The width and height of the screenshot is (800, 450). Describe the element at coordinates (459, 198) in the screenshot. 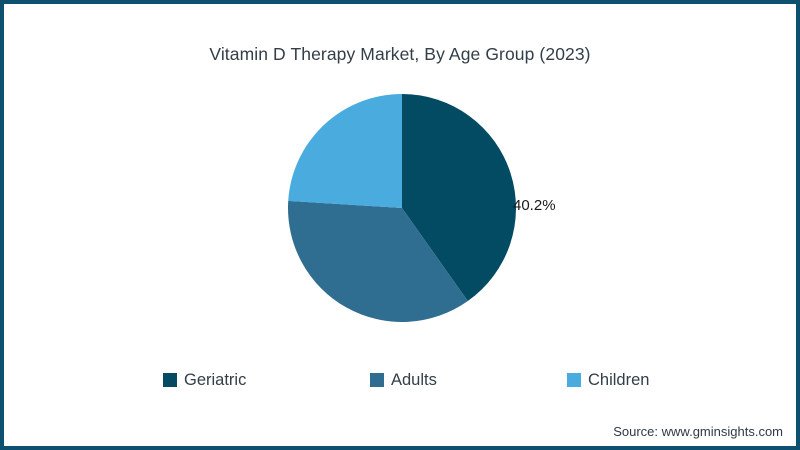

I see `pie-slice-geriatric` at that location.